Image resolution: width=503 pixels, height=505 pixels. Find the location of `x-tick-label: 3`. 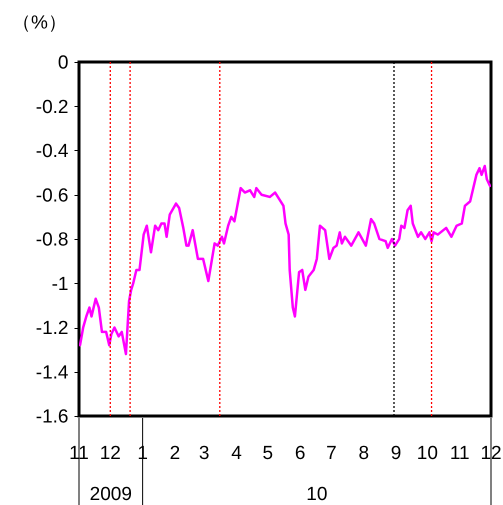

x-tick-label: 3 is located at coordinates (204, 453).